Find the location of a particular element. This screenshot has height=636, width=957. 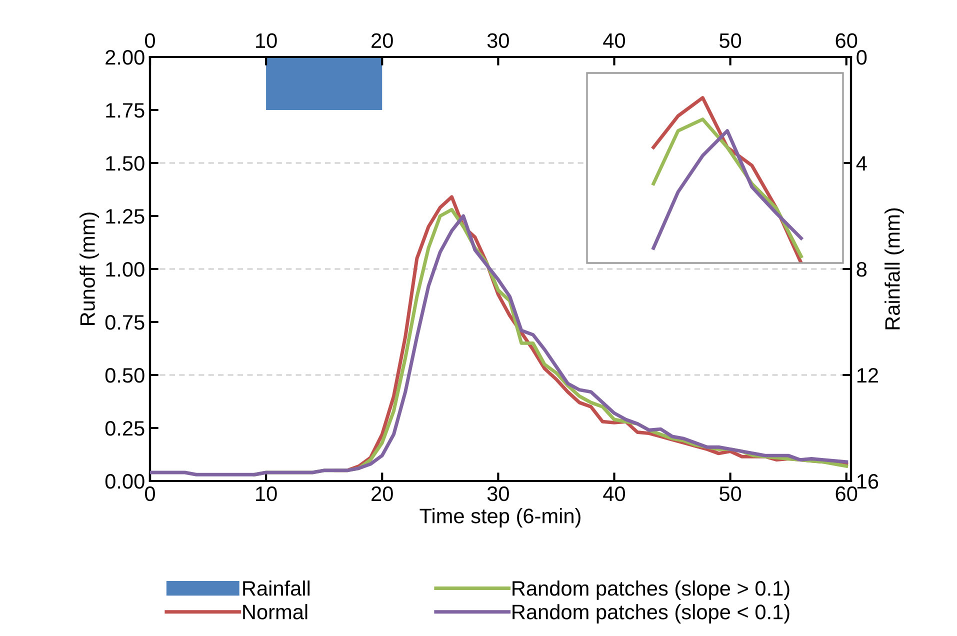

y-tick-label: 1.50 is located at coordinates (125, 163).